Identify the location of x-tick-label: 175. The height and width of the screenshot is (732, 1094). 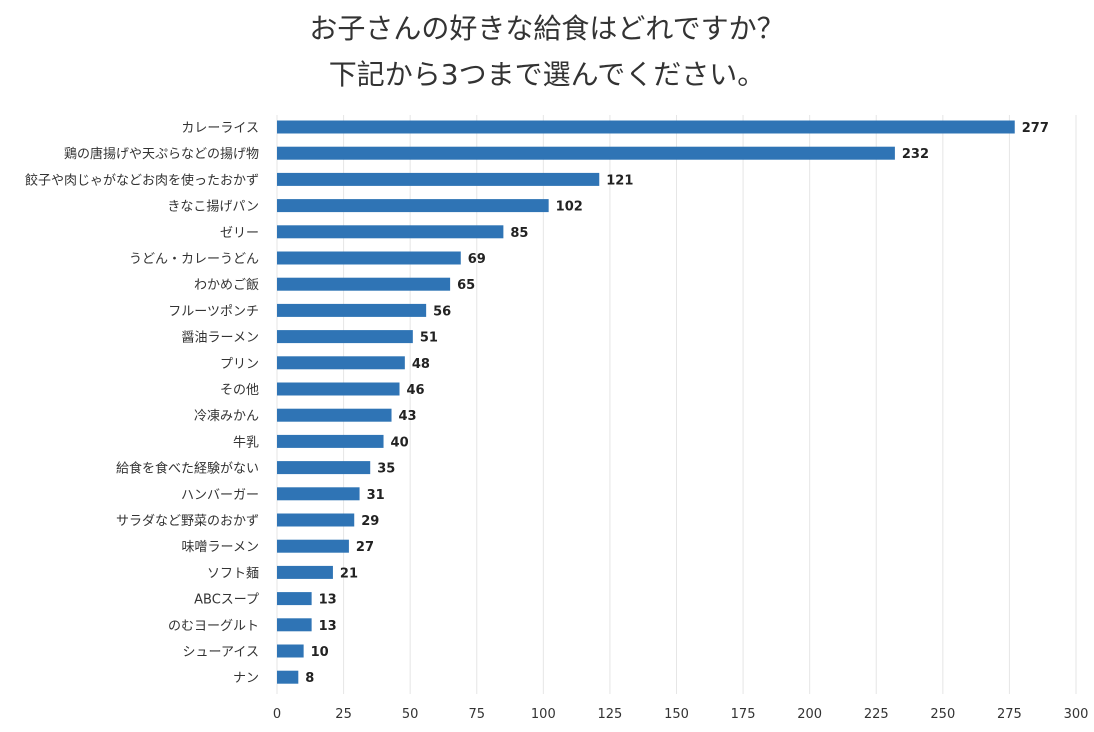
(743, 714).